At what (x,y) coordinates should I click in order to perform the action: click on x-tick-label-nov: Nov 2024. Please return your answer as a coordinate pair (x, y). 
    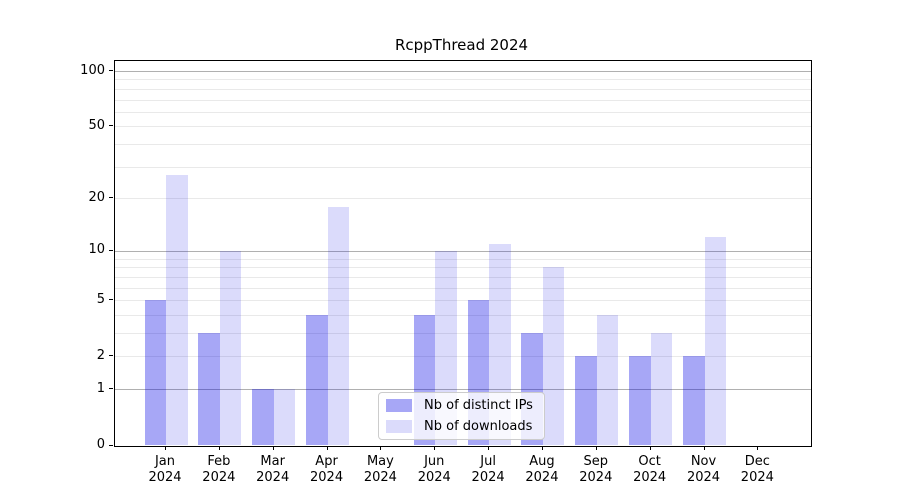
    Looking at the image, I should click on (704, 470).